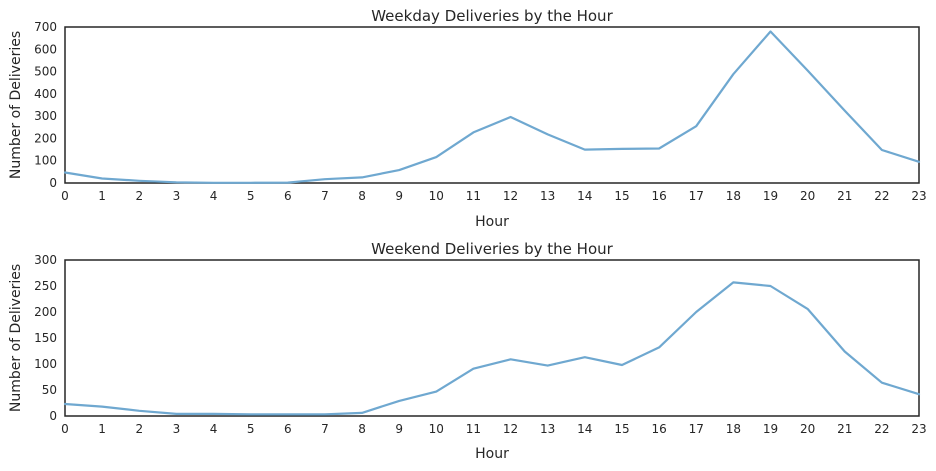  Describe the element at coordinates (65, 196) in the screenshot. I see `weekday-x-tick-label: 0` at that location.